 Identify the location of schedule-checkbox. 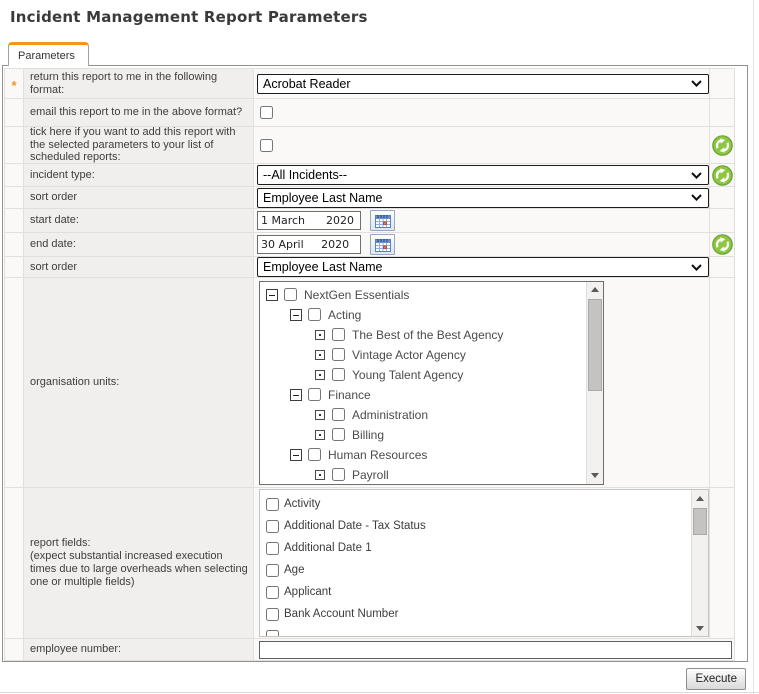
(266, 145).